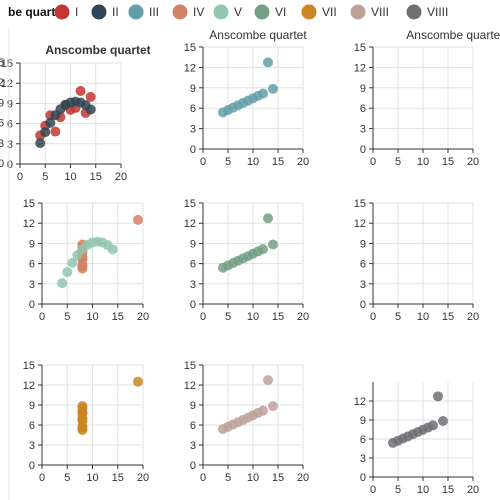 The height and width of the screenshot is (500, 500). Describe the element at coordinates (280, 12) in the screenshot. I see `legend-label: VI` at that location.